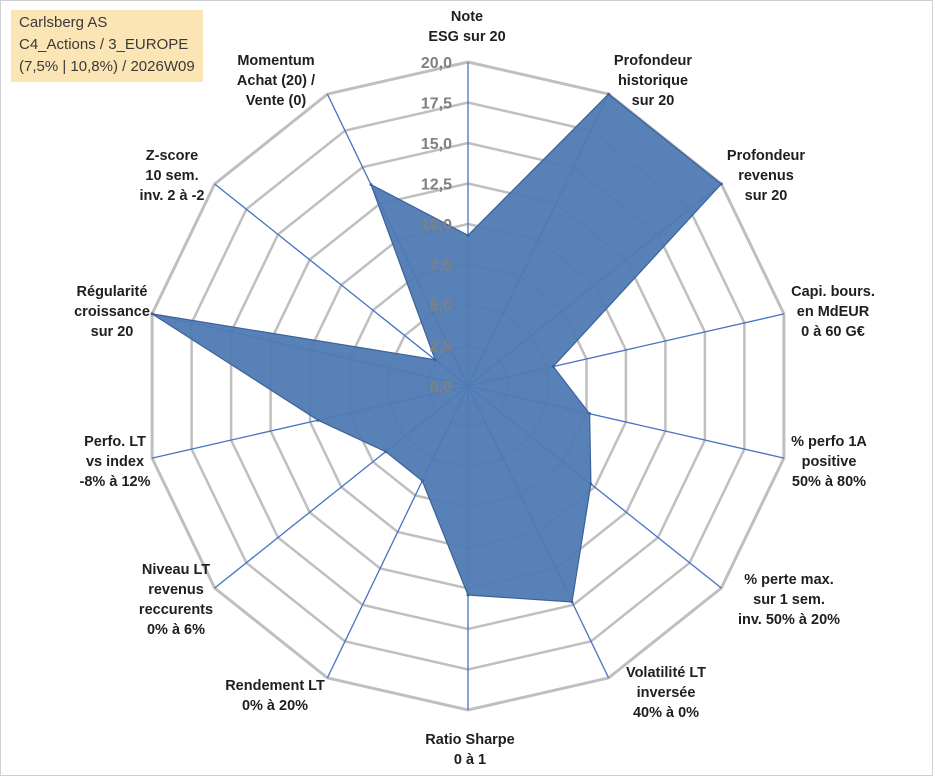 The width and height of the screenshot is (933, 777). What do you see at coordinates (829, 482) in the screenshot?
I see `axis-label-line: 50% à 80%` at bounding box center [829, 482].